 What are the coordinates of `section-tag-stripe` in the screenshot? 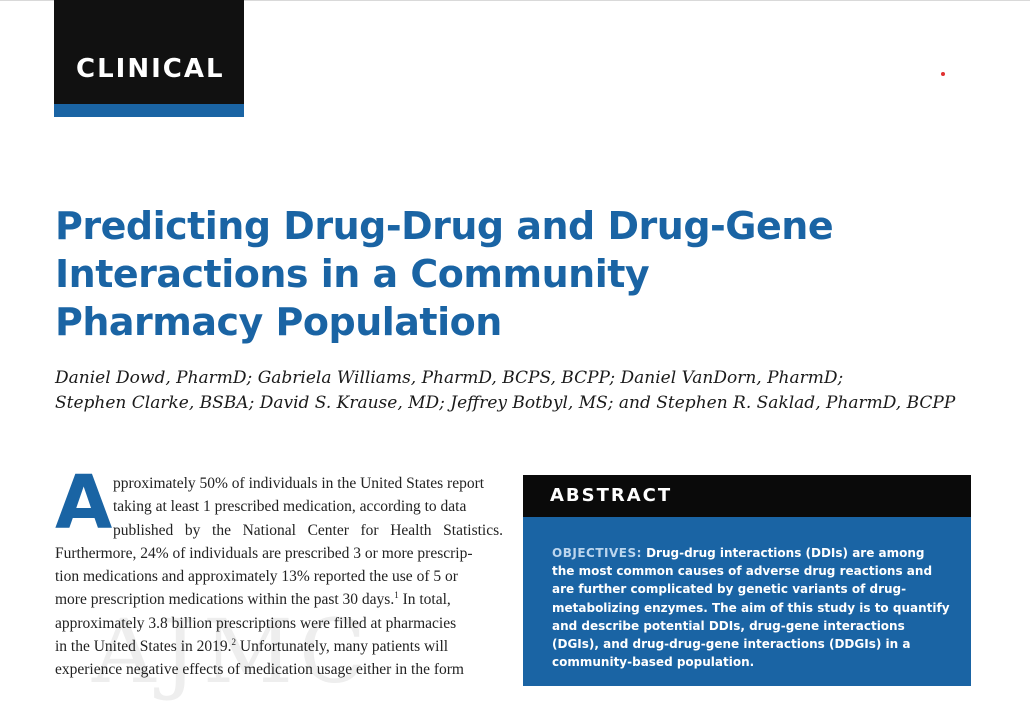 It's located at (149, 110).